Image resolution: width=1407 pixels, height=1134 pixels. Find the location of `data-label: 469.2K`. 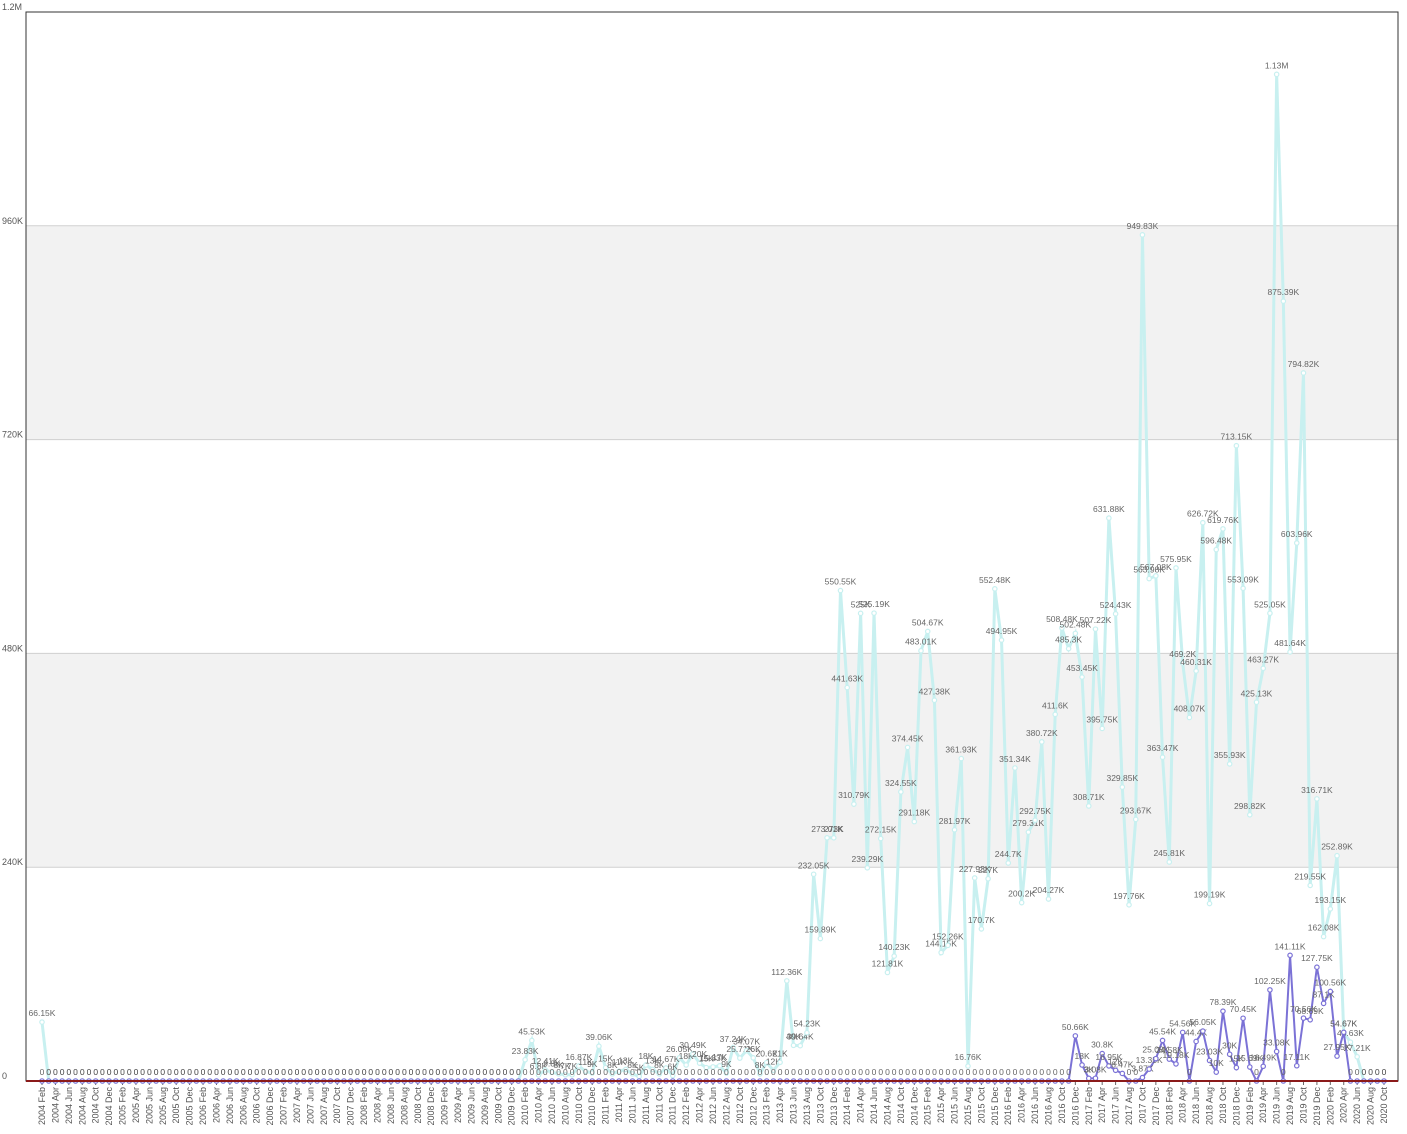

data-label: 469.2K is located at coordinates (1182, 654).